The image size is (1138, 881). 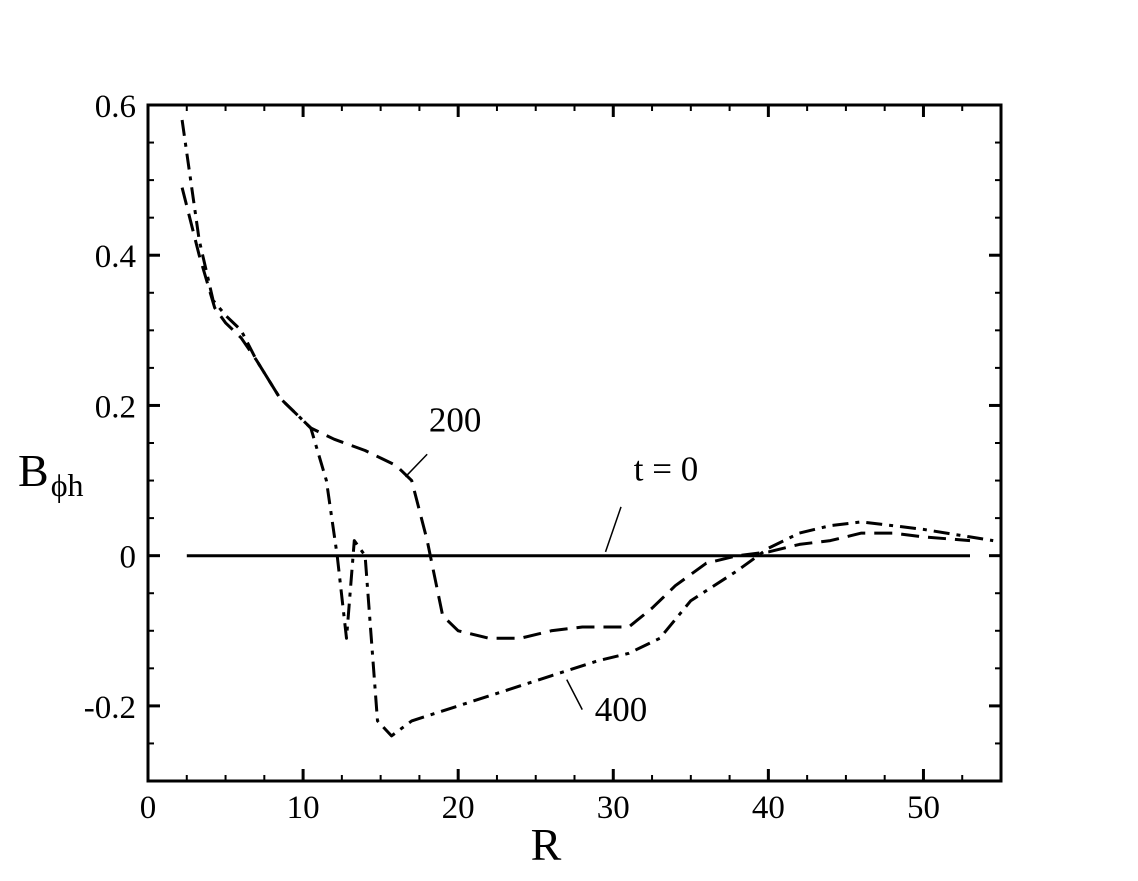 I want to click on y-axis-title-main: B, so click(x=33, y=470).